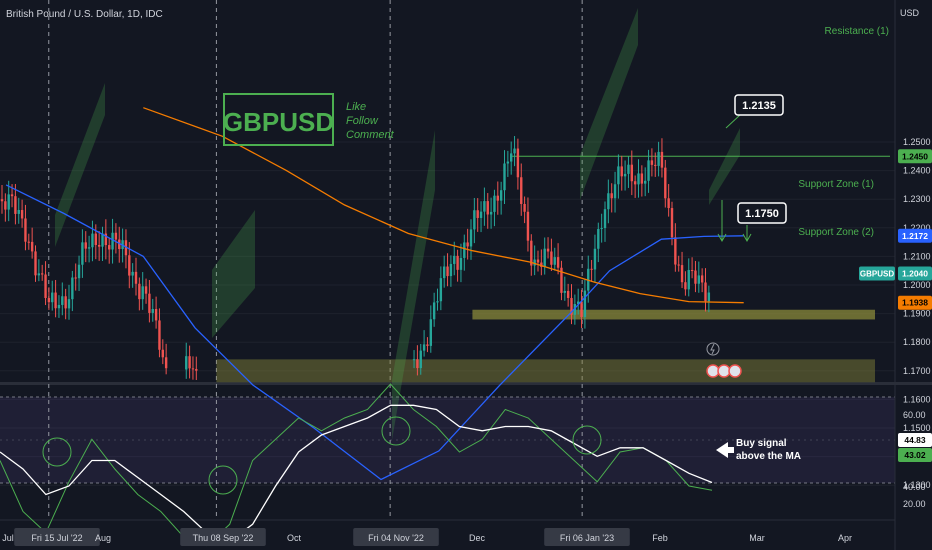 The width and height of the screenshot is (932, 550). I want to click on lightning-icon, so click(713, 349).